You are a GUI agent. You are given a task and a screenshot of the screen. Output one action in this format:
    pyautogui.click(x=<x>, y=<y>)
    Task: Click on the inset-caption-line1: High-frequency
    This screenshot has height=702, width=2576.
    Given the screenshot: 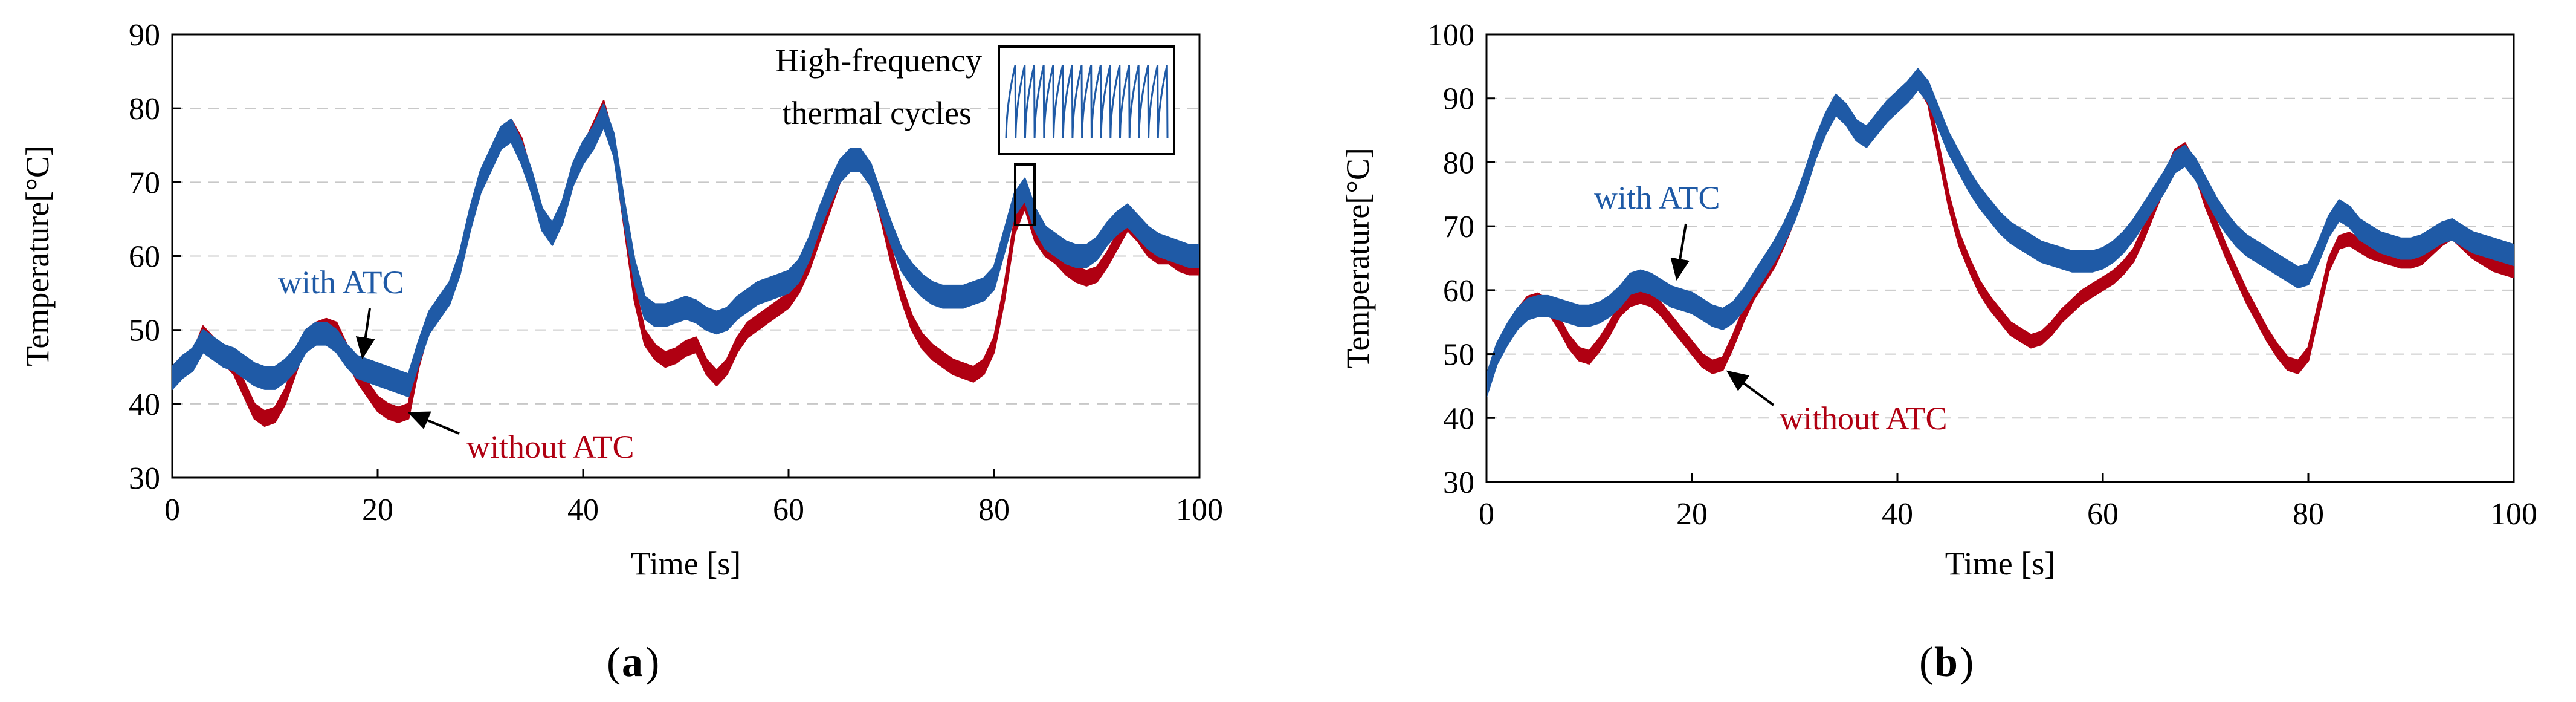 What is the action you would take?
    pyautogui.click(x=879, y=60)
    